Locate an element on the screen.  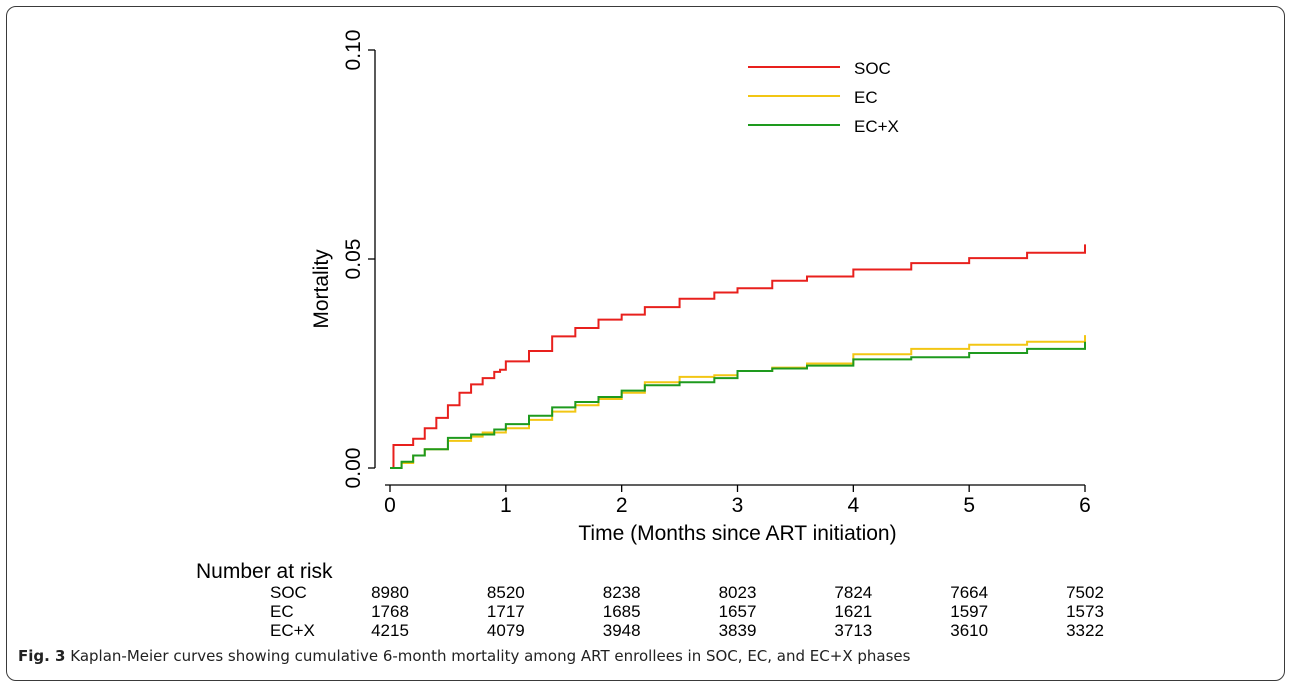
series-line-ec is located at coordinates (738, 402).